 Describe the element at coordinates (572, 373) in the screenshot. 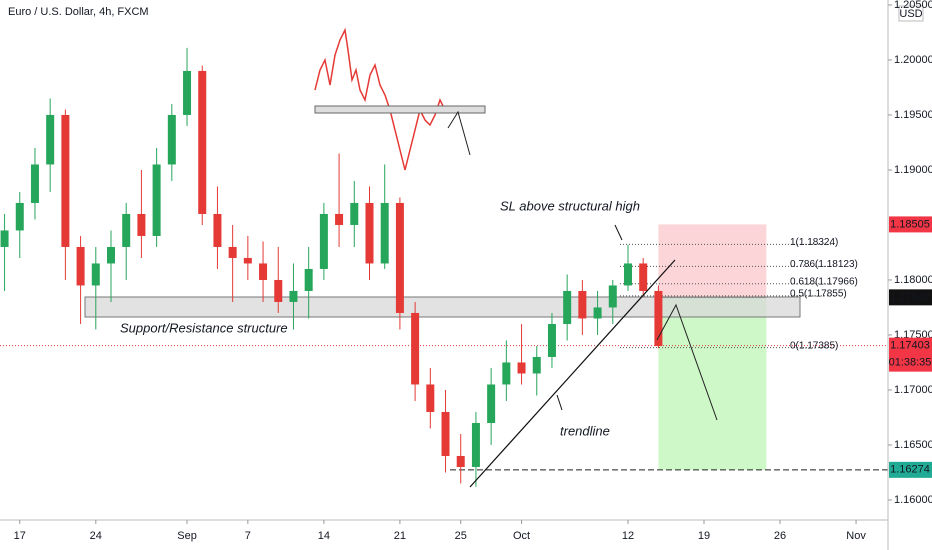

I see `trendline` at that location.